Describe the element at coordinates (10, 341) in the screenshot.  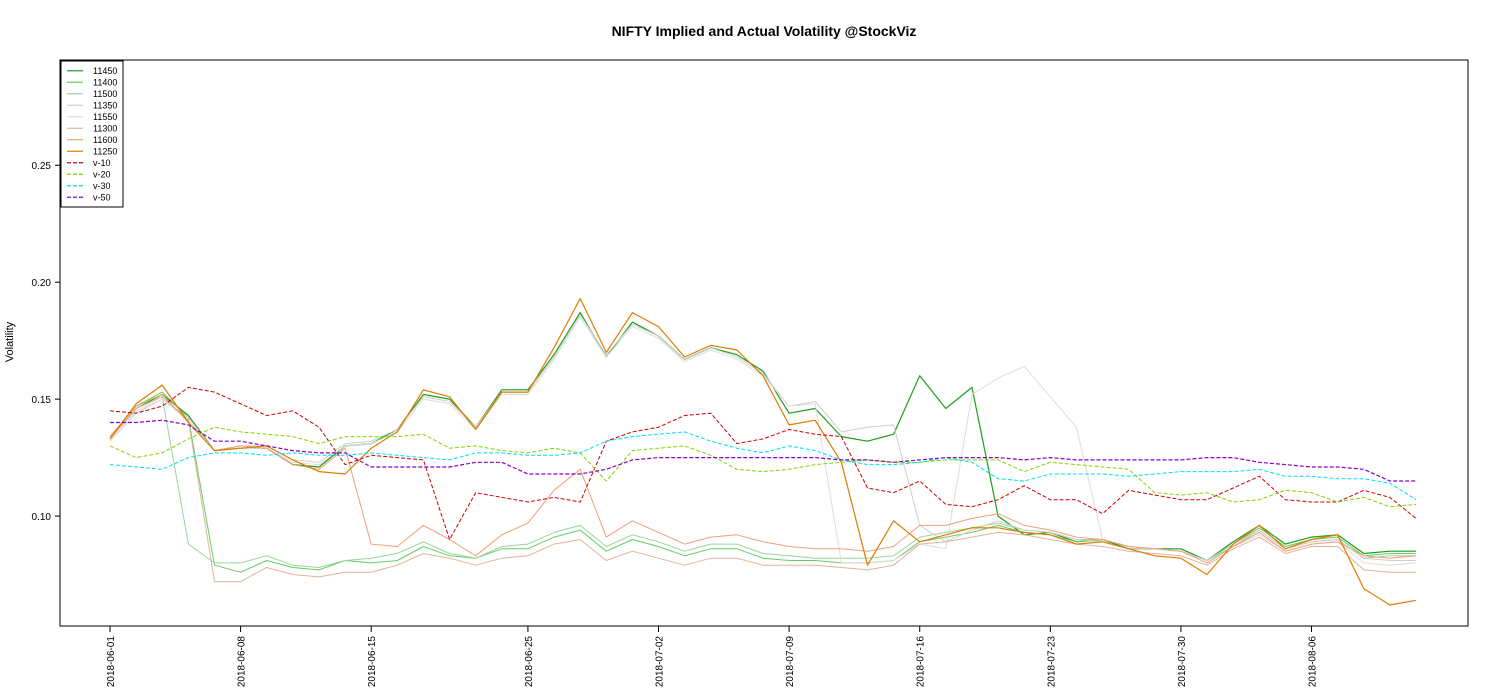
I see `y-axis-label: Volatility` at that location.